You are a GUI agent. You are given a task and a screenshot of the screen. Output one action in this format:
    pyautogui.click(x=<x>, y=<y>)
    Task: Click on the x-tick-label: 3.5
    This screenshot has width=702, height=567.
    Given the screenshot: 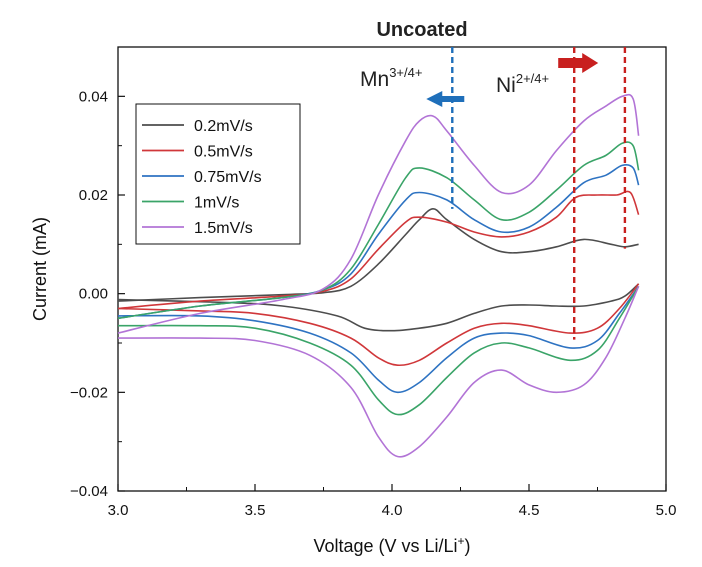 What is the action you would take?
    pyautogui.click(x=255, y=510)
    